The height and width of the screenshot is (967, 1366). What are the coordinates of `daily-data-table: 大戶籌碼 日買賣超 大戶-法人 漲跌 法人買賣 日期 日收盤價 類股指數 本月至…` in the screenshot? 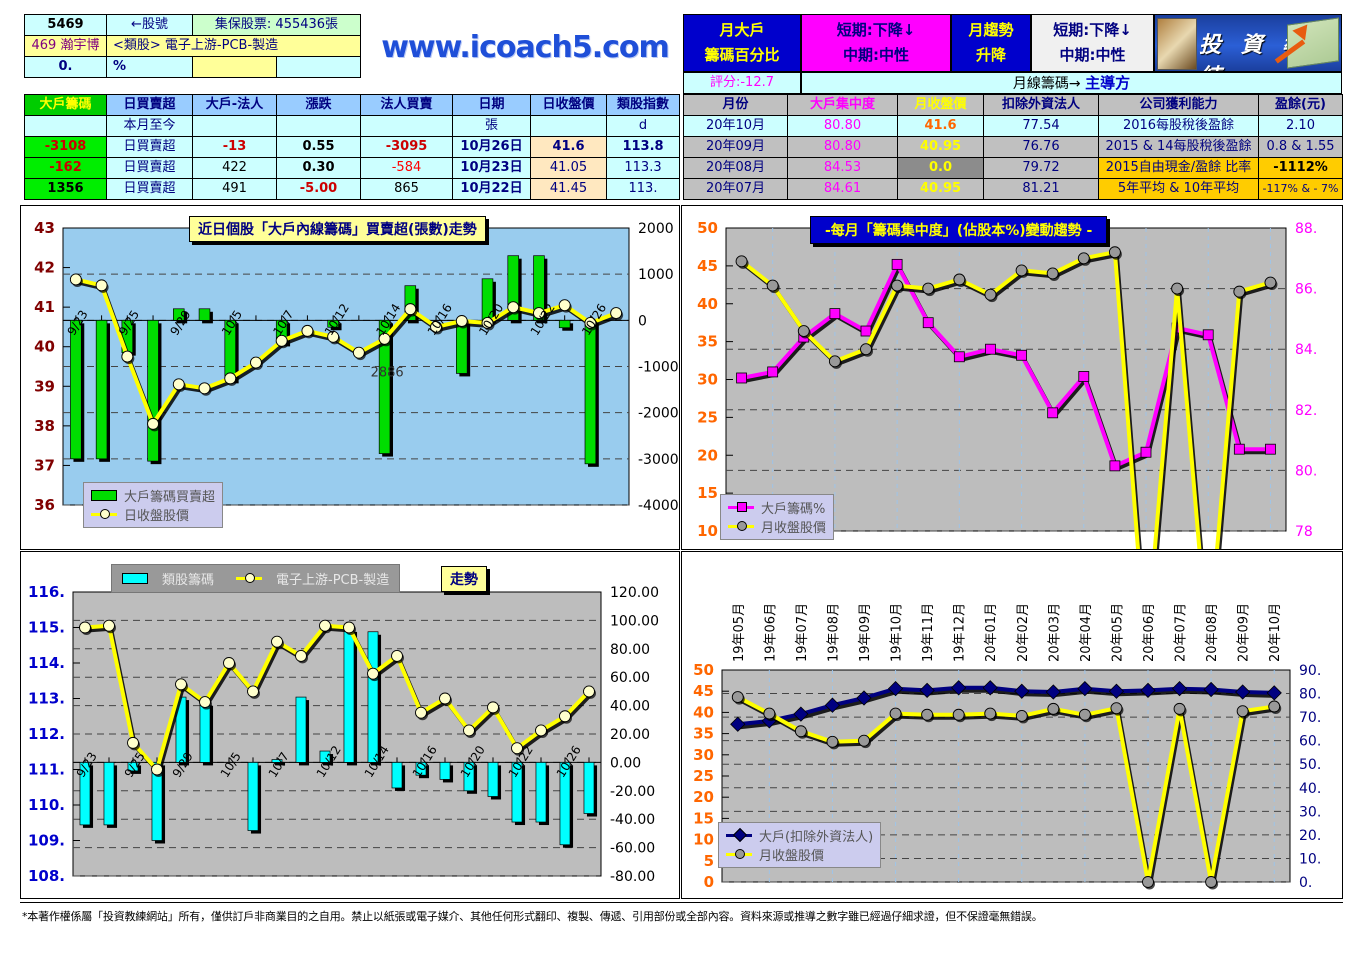 It's located at (352, 147).